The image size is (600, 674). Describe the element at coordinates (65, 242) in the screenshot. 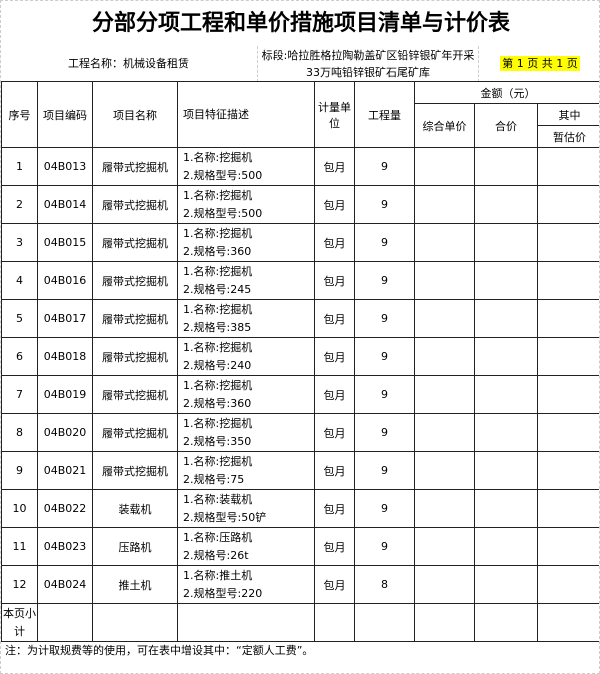

I see `cell-code: 04B015` at that location.